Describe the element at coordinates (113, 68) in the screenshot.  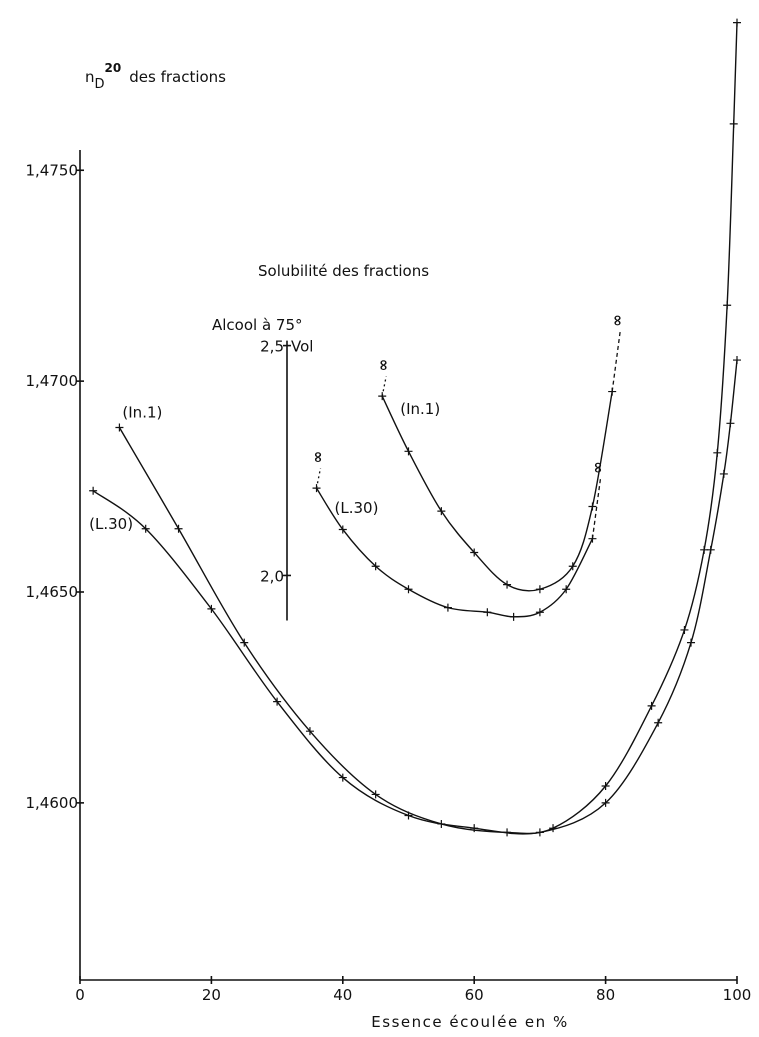
I see `y-label-sup: 20` at that location.